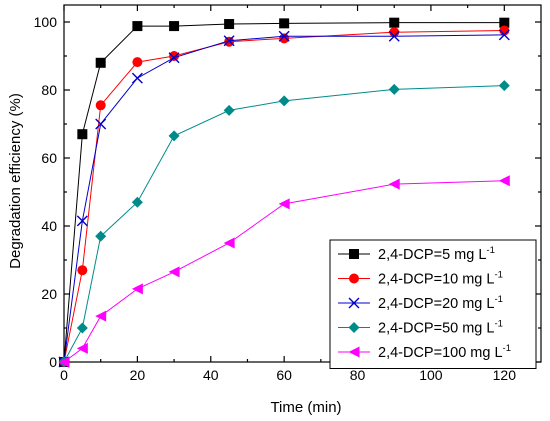 Image resolution: width=550 pixels, height=421 pixels. I want to click on legend-entry: 2,4-DCP=100 mg L-1, so click(444, 352).